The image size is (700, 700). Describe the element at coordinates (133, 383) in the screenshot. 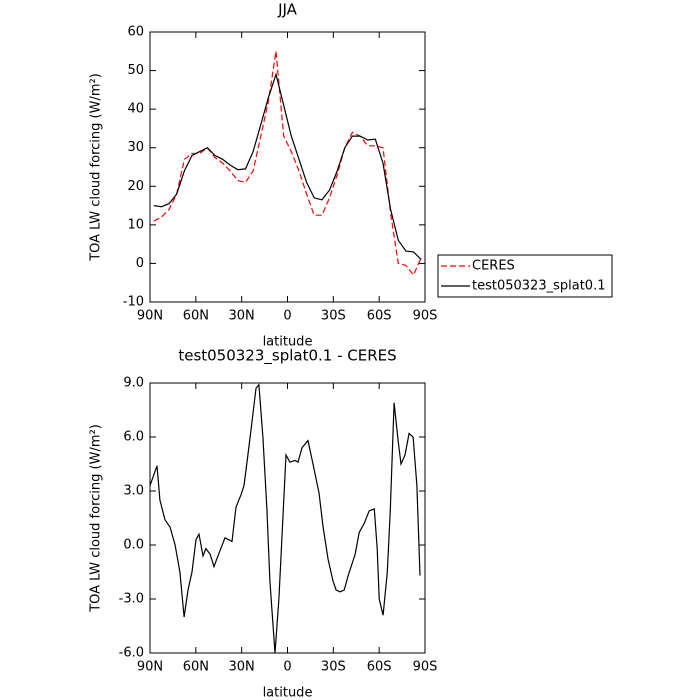

I see `y-tick-label: 9.0` at that location.